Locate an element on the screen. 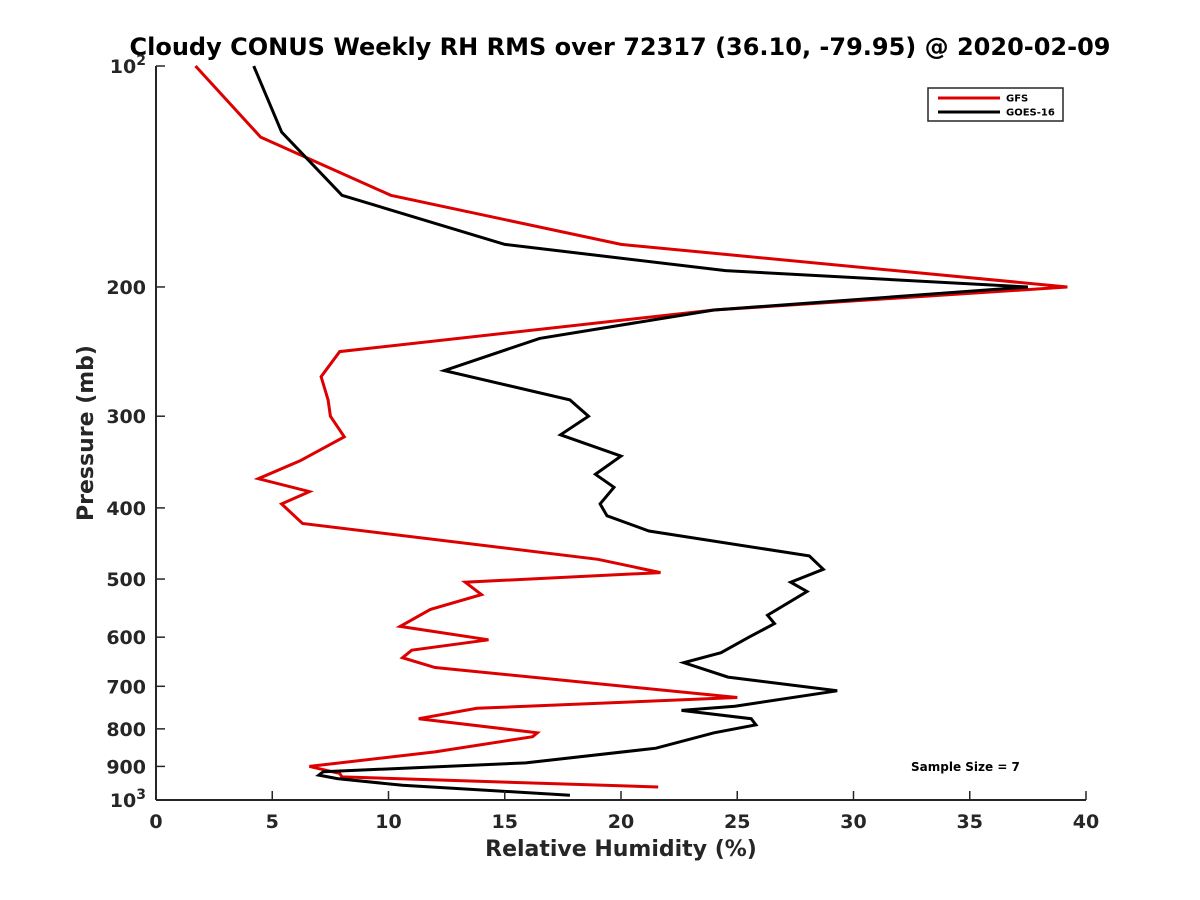  legend: GFS GOES-16 is located at coordinates (995, 104).